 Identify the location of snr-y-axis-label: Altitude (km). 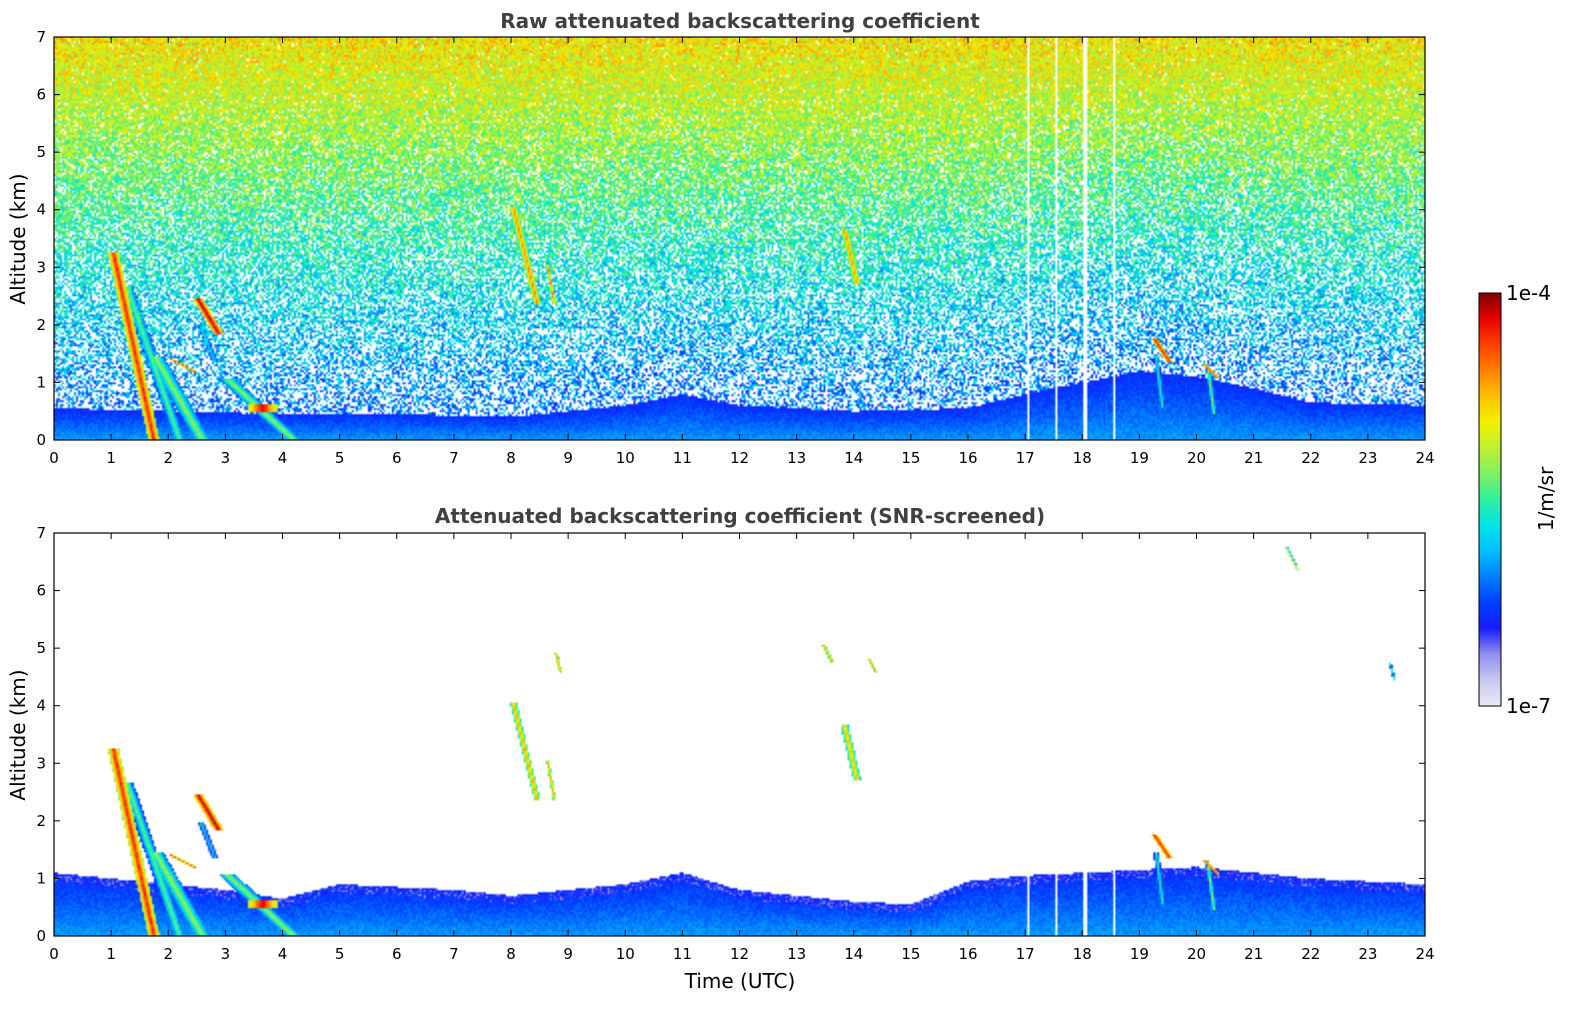
(18, 734).